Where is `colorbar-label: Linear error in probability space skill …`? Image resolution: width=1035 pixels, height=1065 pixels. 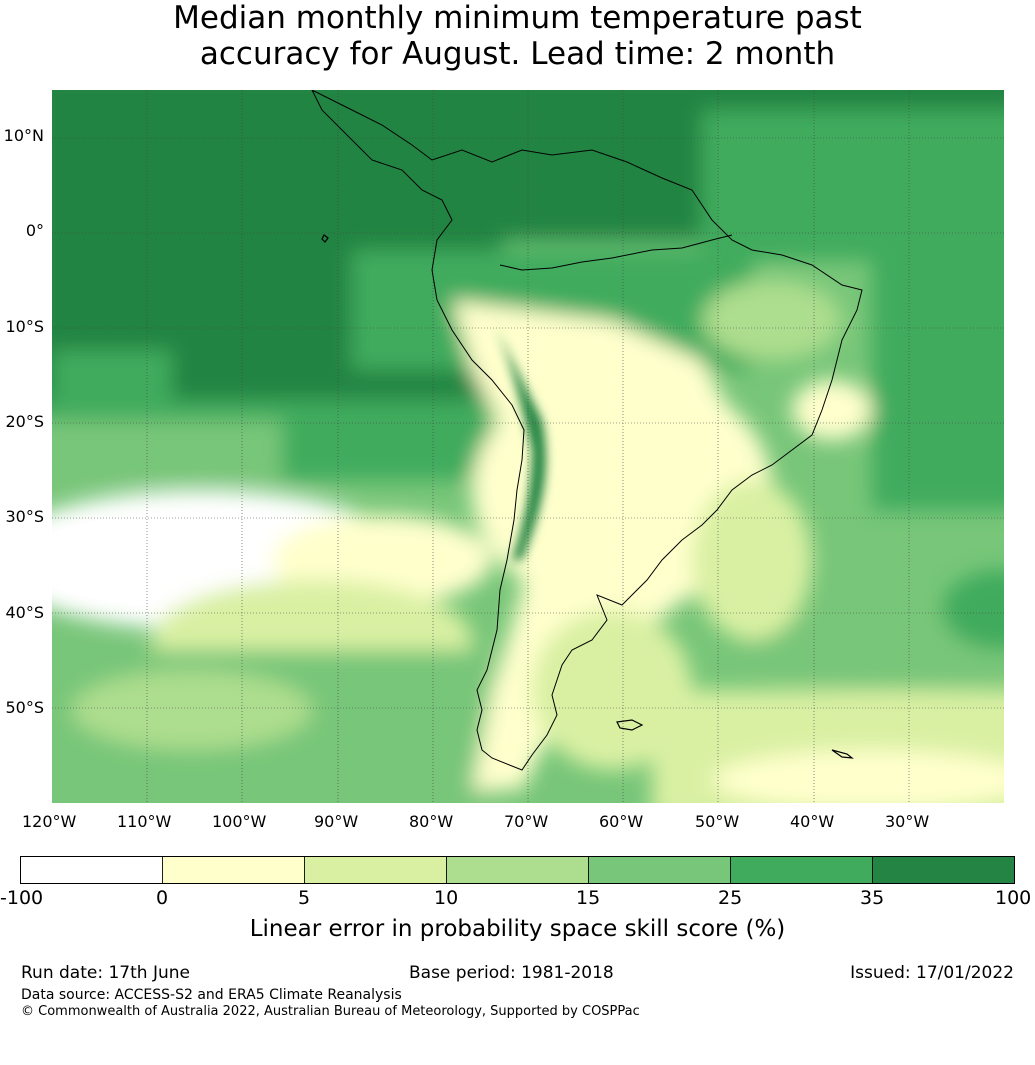 colorbar-label: Linear error in probability space skill … is located at coordinates (517, 929).